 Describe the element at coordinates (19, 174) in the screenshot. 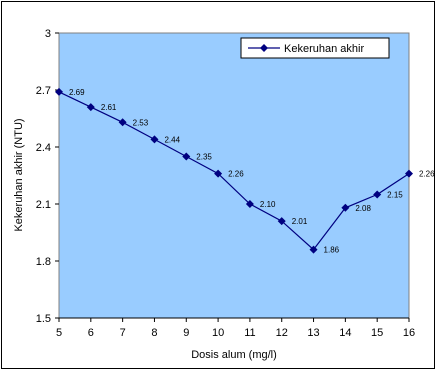

I see `y-axis-title: Kekeruhan akhir (NTU)` at that location.